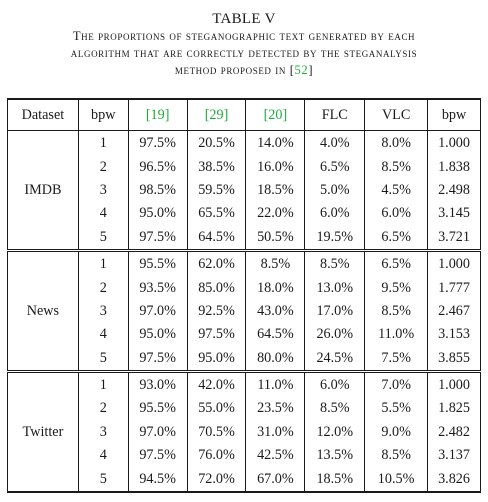  What do you see at coordinates (396, 143) in the screenshot?
I see `cell-vlc: 8.0%` at bounding box center [396, 143].